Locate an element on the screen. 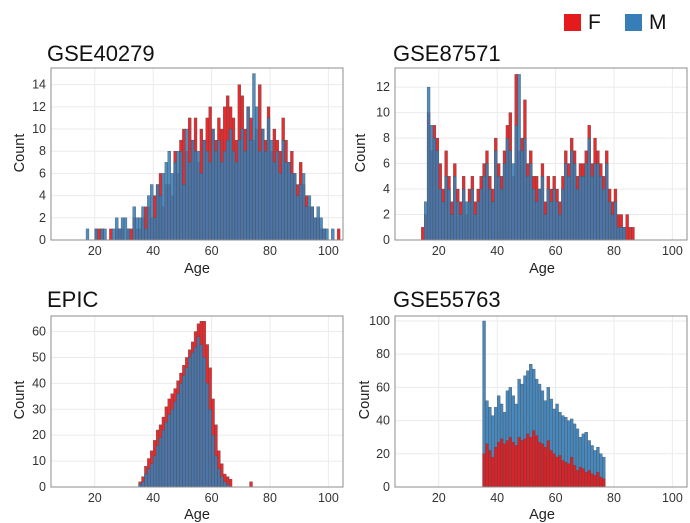 The image size is (690, 523). x-tick-label: 20 is located at coordinates (439, 498).